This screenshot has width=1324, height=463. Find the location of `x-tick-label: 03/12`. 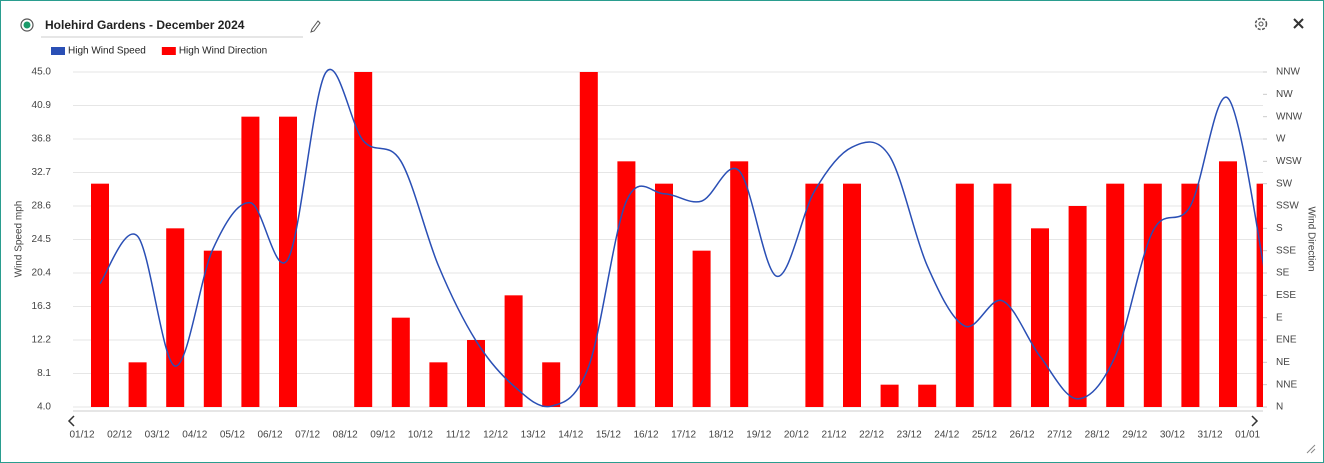

x-tick-label: 03/12 is located at coordinates (157, 435).